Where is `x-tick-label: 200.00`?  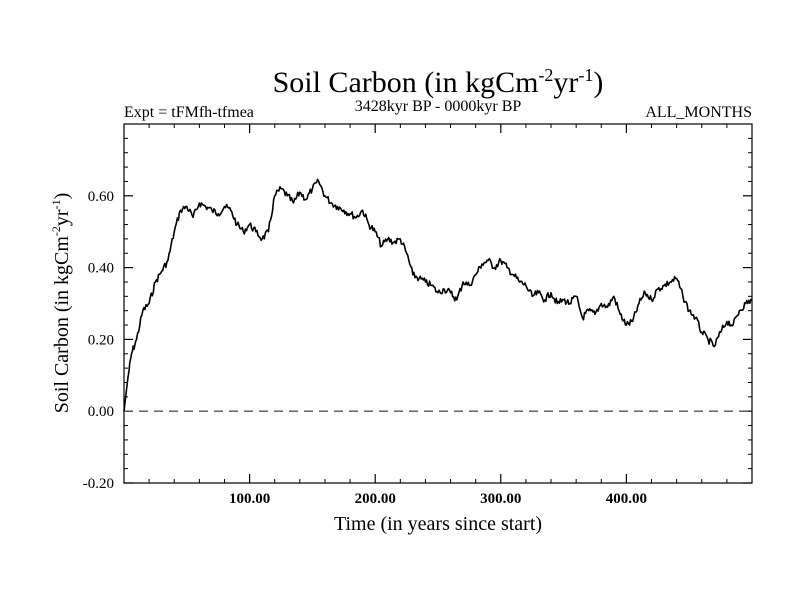 x-tick-label: 200.00 is located at coordinates (375, 499).